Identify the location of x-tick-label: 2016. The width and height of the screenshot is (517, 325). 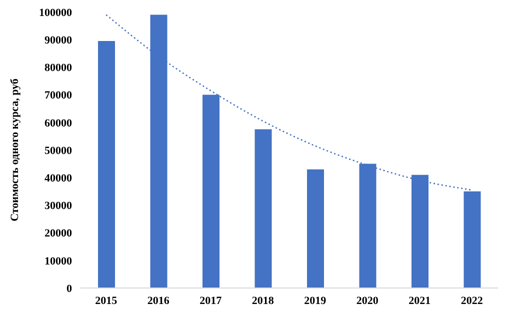
(158, 300).